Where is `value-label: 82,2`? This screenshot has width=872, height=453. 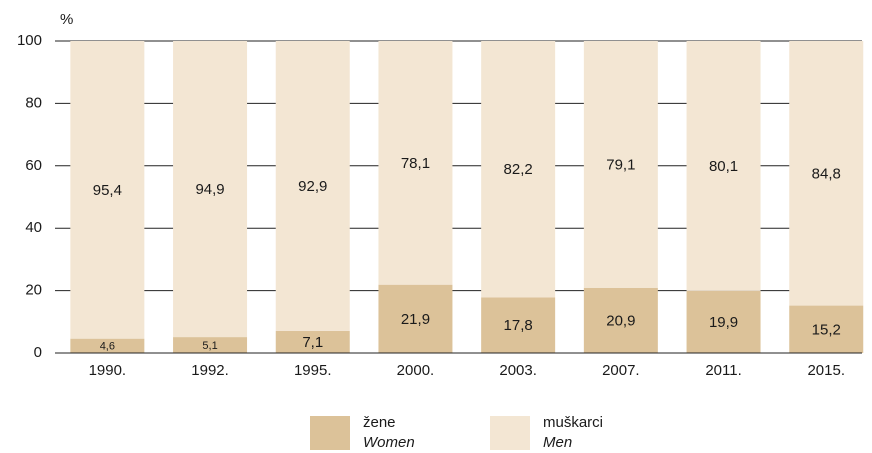
value-label: 82,2 is located at coordinates (518, 169).